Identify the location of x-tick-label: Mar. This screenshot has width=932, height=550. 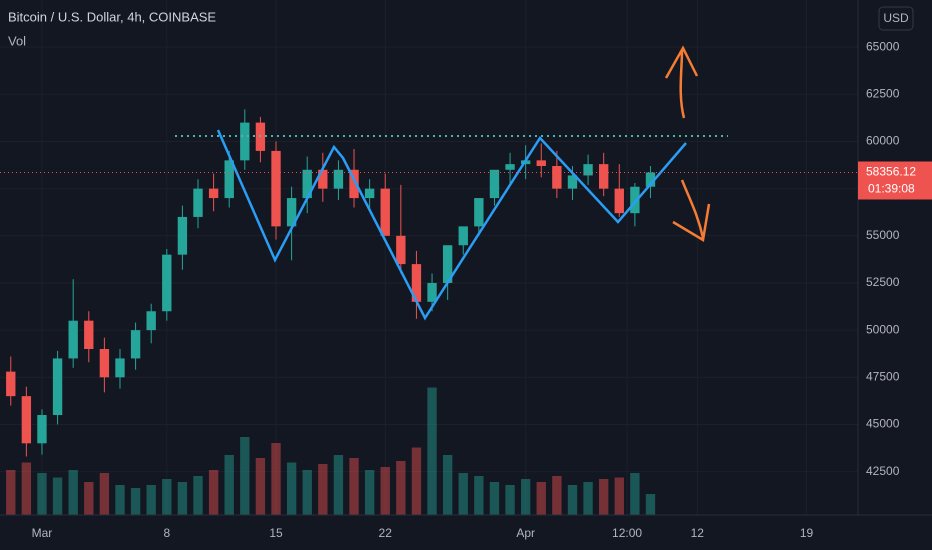
(42, 533).